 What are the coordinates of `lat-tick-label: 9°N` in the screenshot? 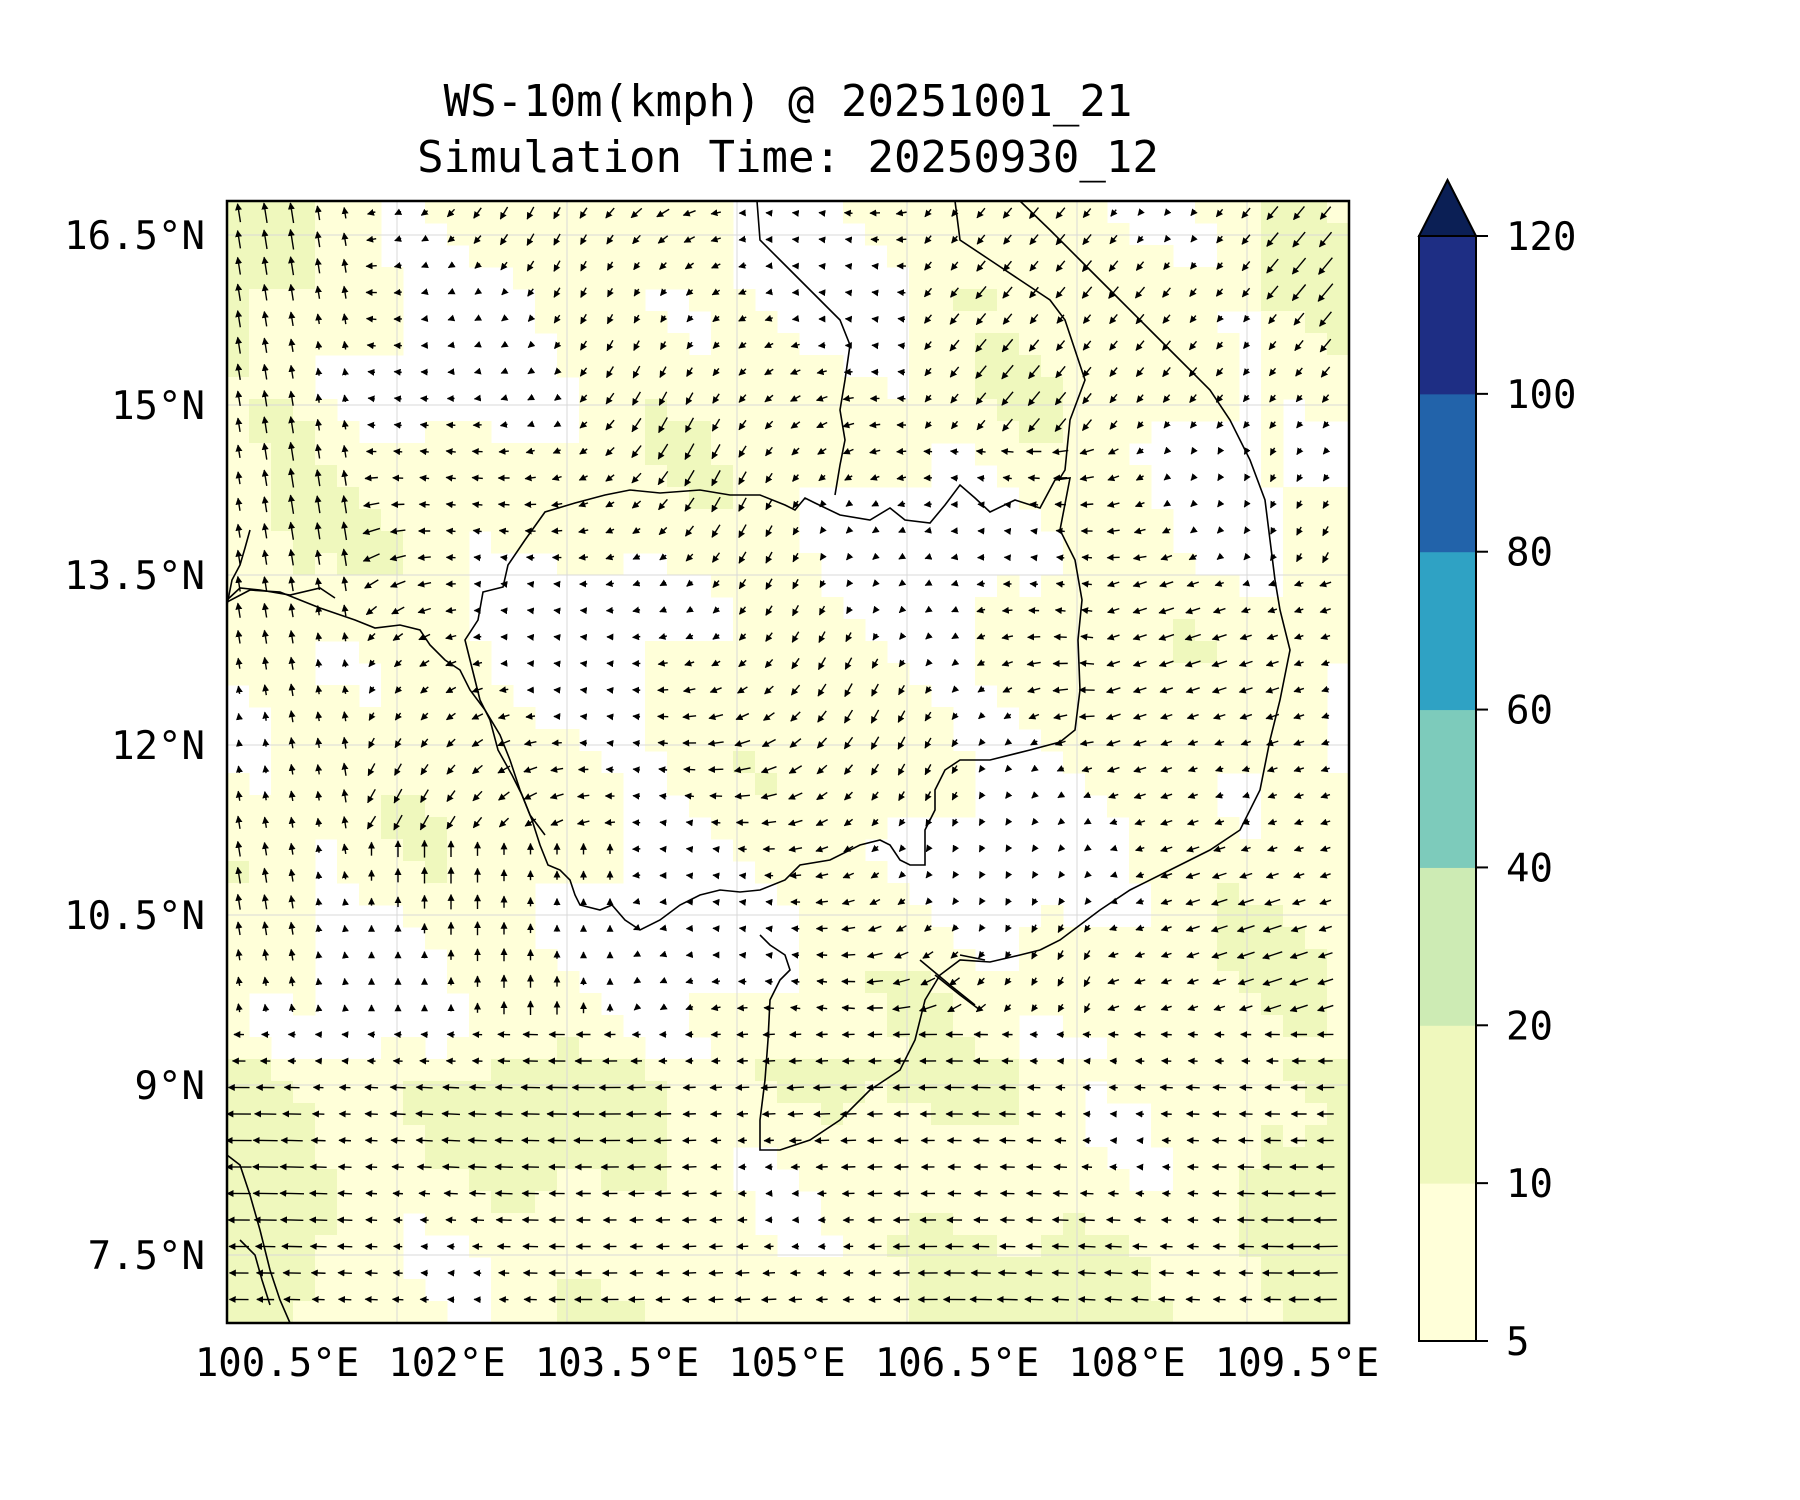 It's located at (170, 1086).